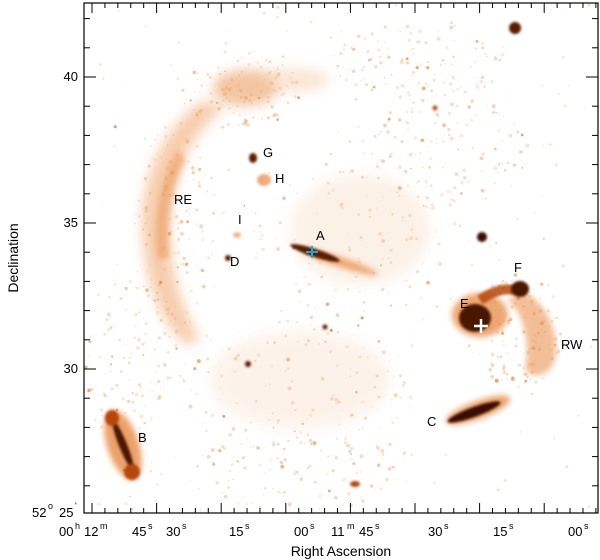 This screenshot has height=560, width=600. Describe the element at coordinates (237, 235) in the screenshot. I see `source-i` at that location.